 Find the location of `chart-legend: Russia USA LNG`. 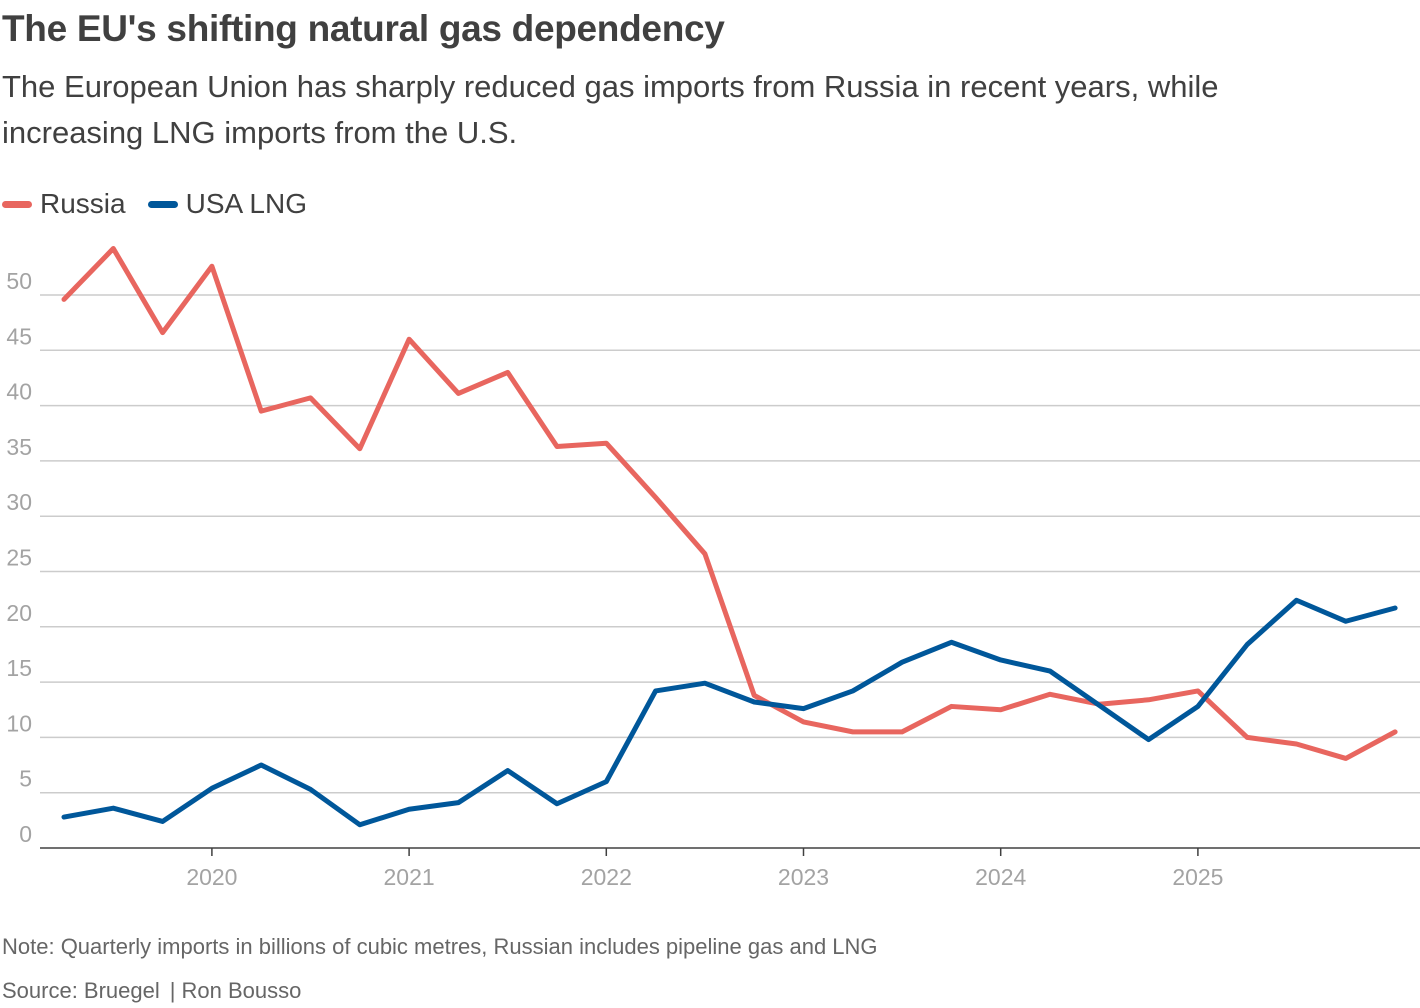

chart-legend: Russia USA LNG is located at coordinates (165, 204).